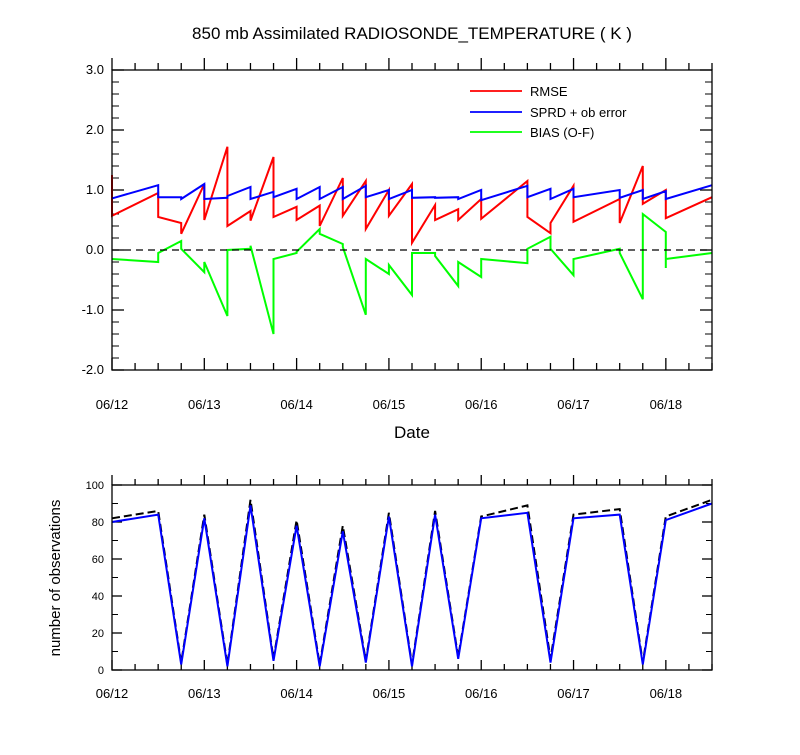  Describe the element at coordinates (95, 129) in the screenshot. I see `top-y-tick-label: 2.0` at that location.